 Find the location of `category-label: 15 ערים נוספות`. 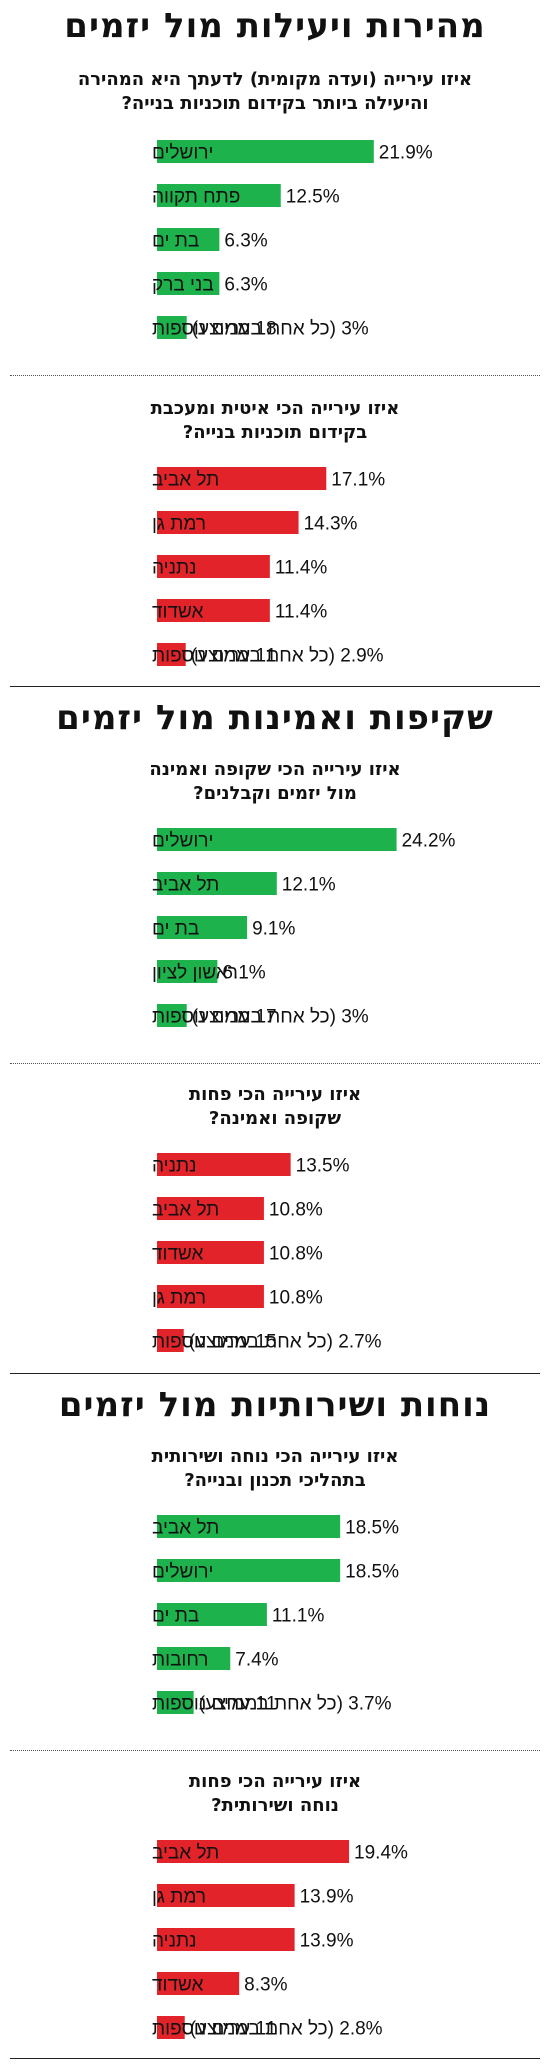

category-label: 15 ערים נוספות is located at coordinates (214, 1342).